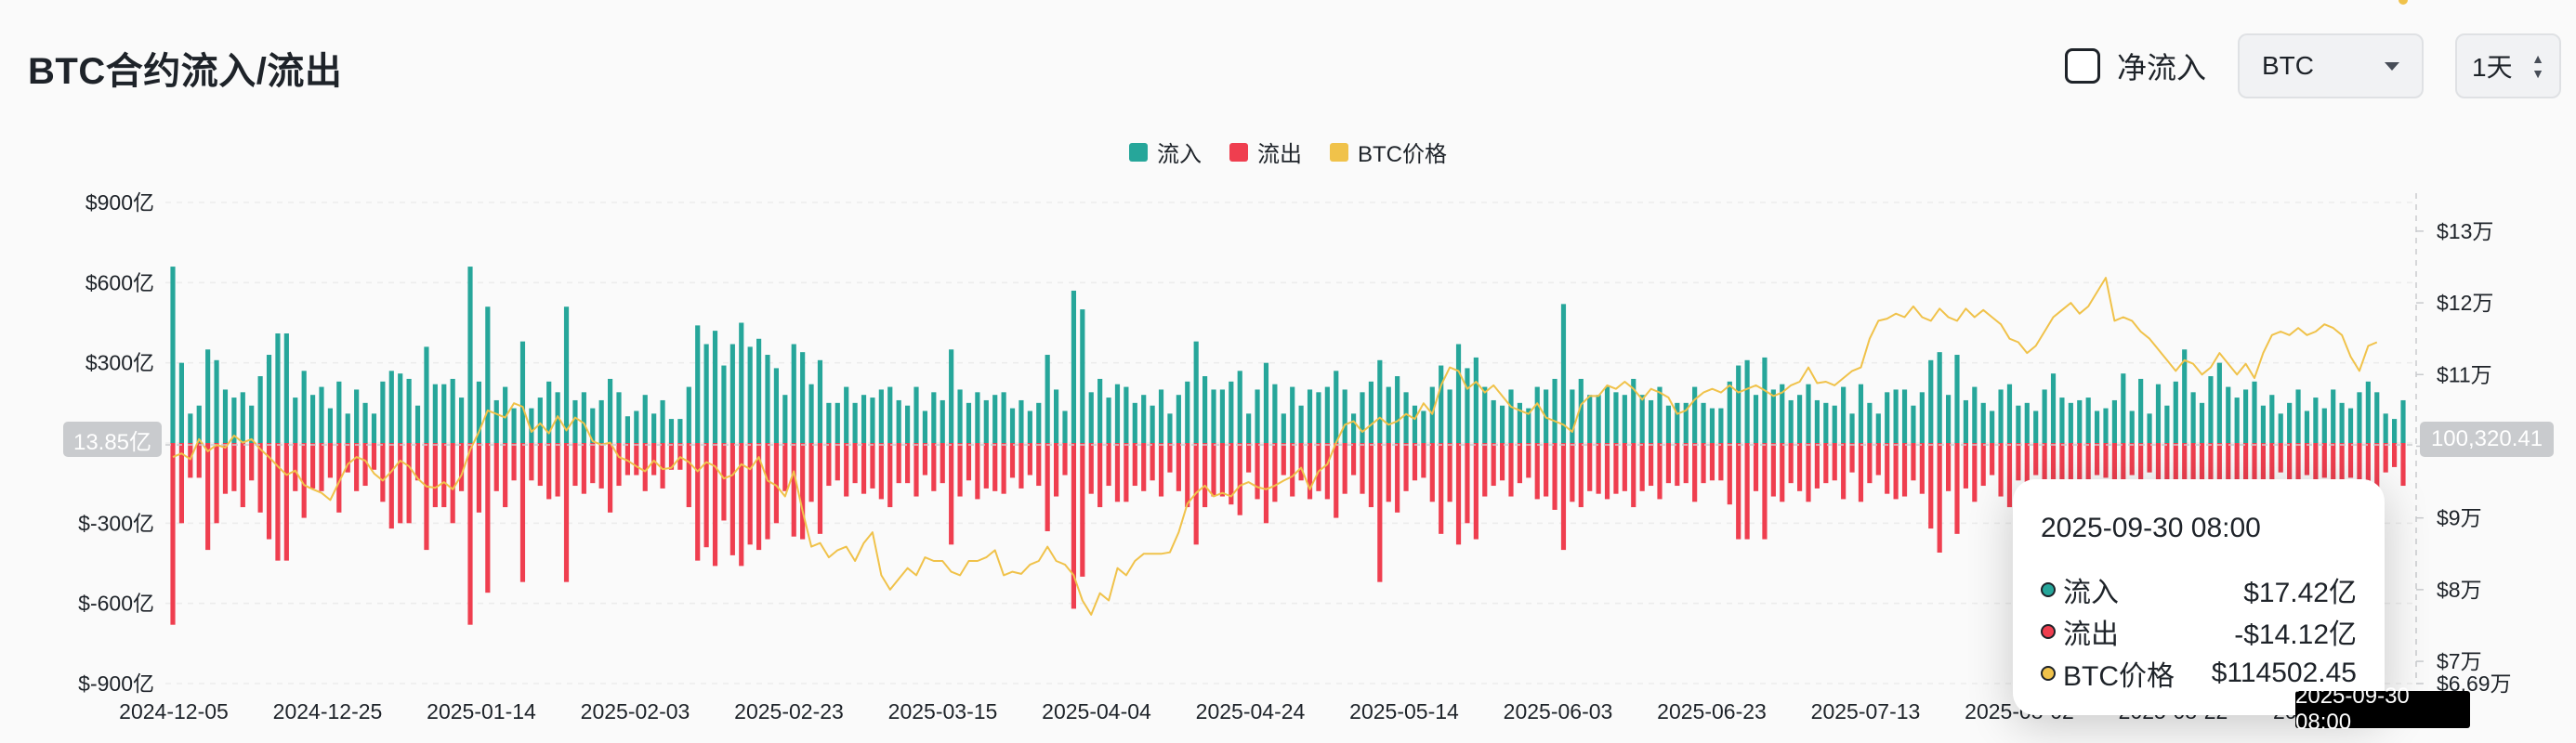 This screenshot has width=2576, height=743. I want to click on legend-item-inflow: 流入, so click(1165, 152).